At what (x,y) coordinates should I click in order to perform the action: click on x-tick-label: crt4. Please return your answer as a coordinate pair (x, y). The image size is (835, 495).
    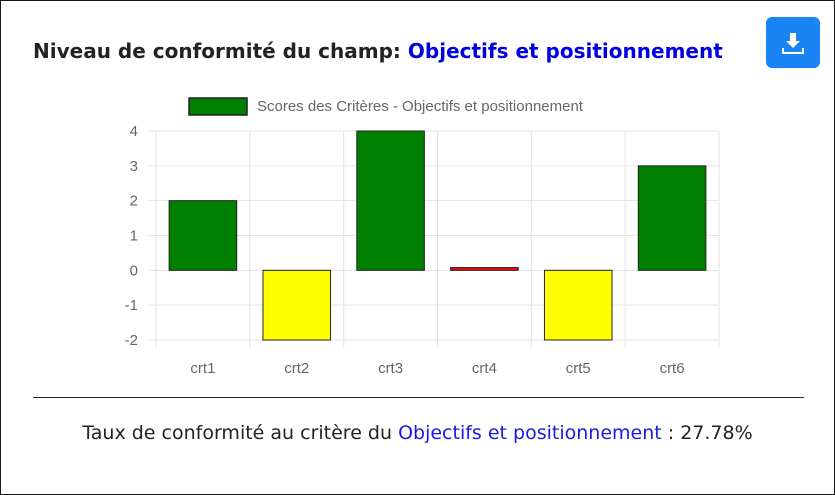
    Looking at the image, I should click on (484, 368).